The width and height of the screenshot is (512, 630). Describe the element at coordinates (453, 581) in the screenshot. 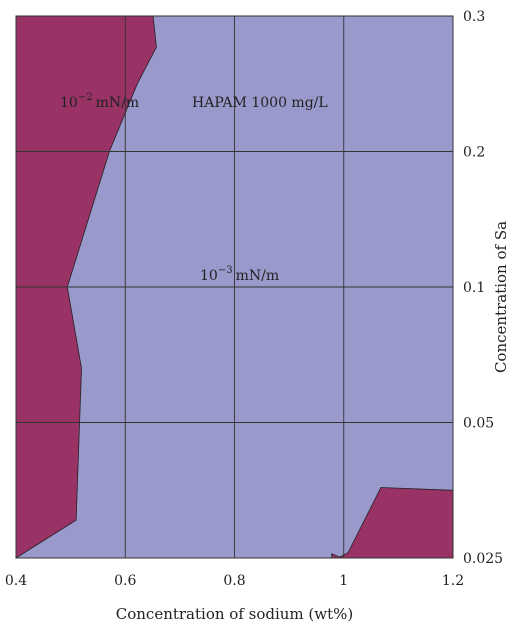

I see `x-tick-label: 1.2` at that location.